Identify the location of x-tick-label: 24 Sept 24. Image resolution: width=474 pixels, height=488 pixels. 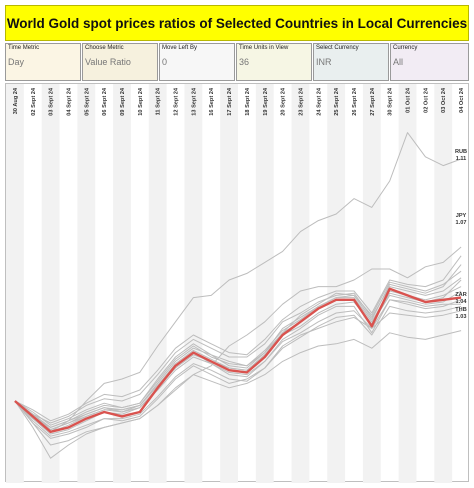
(319, 101).